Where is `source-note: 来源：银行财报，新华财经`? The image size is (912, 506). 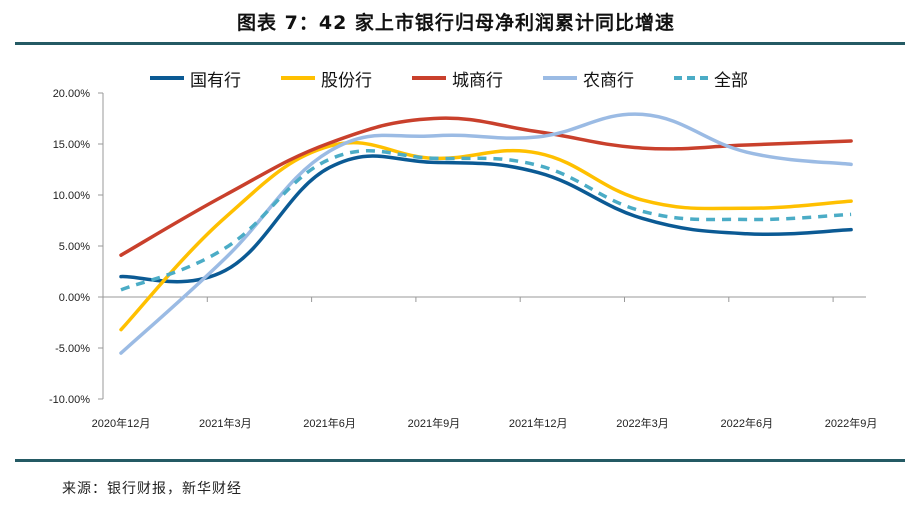 source-note: 来源：银行财报，新华财经 is located at coordinates (152, 489).